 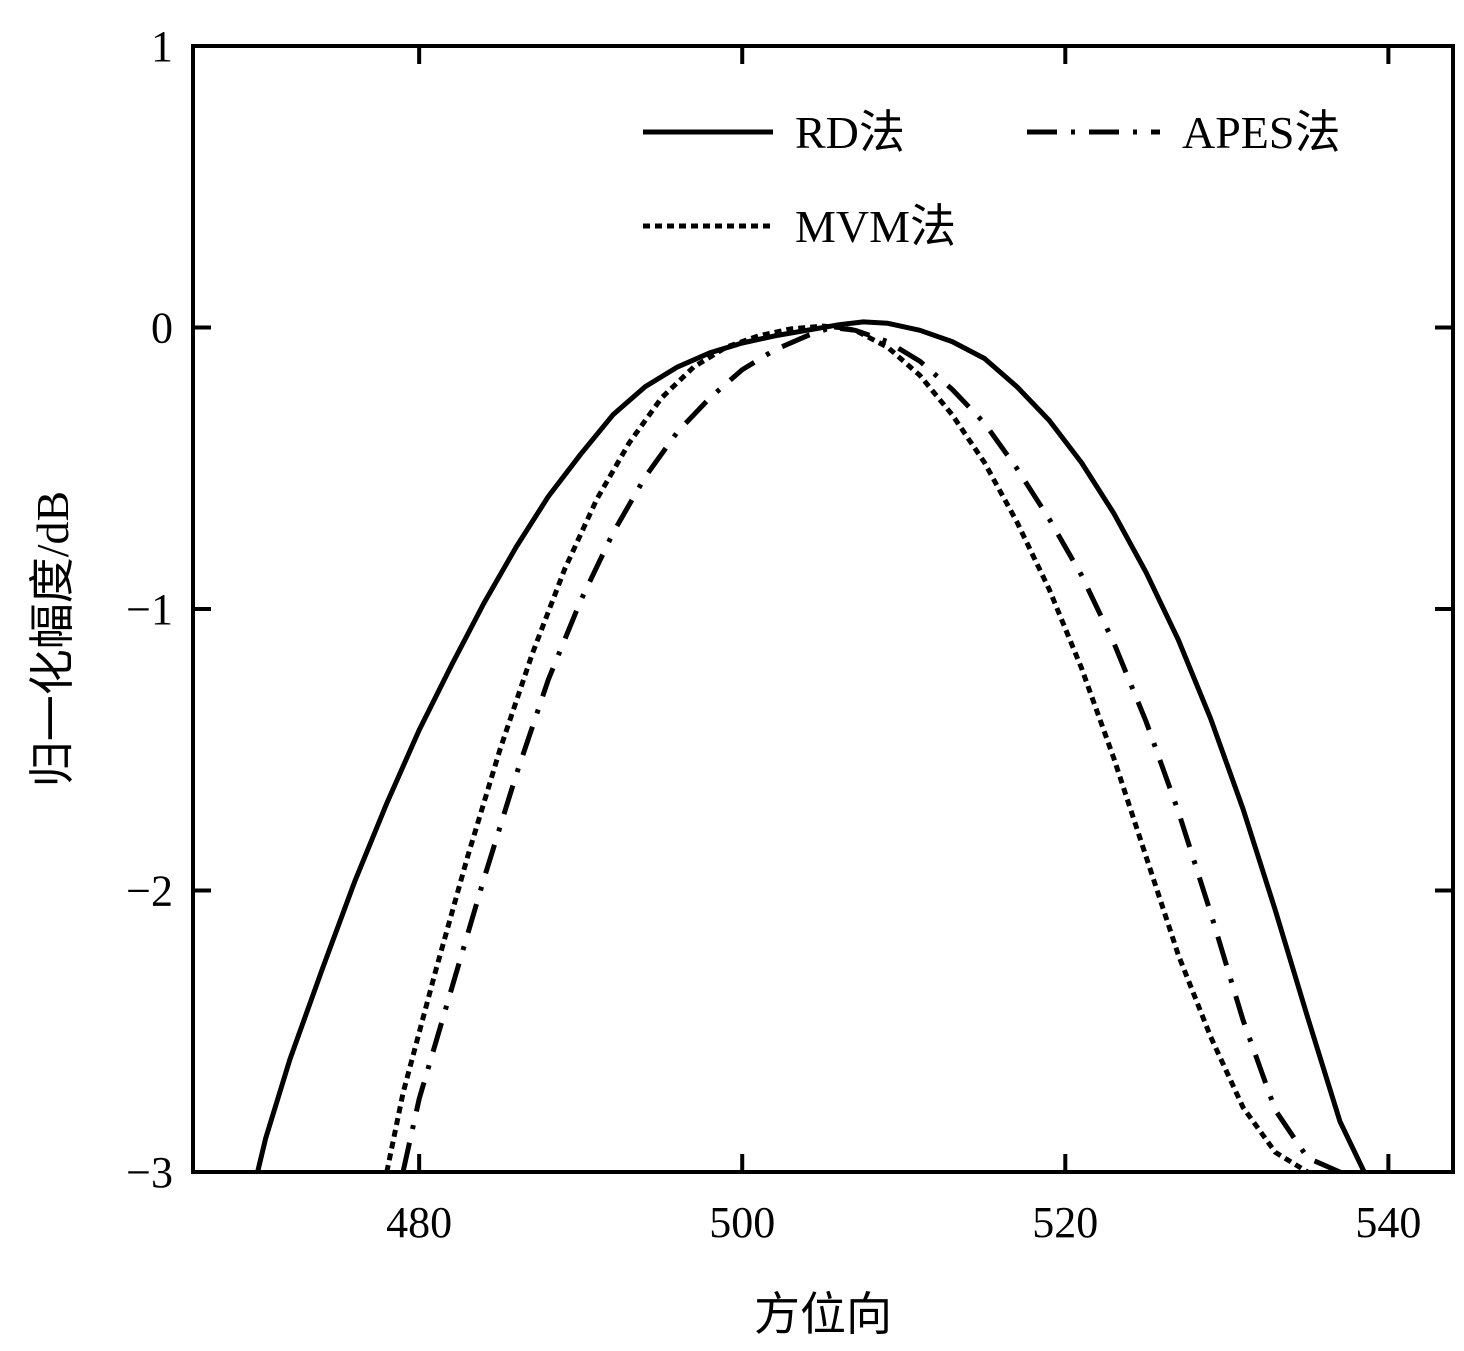 I want to click on y-tick-label: −1, so click(x=149, y=609).